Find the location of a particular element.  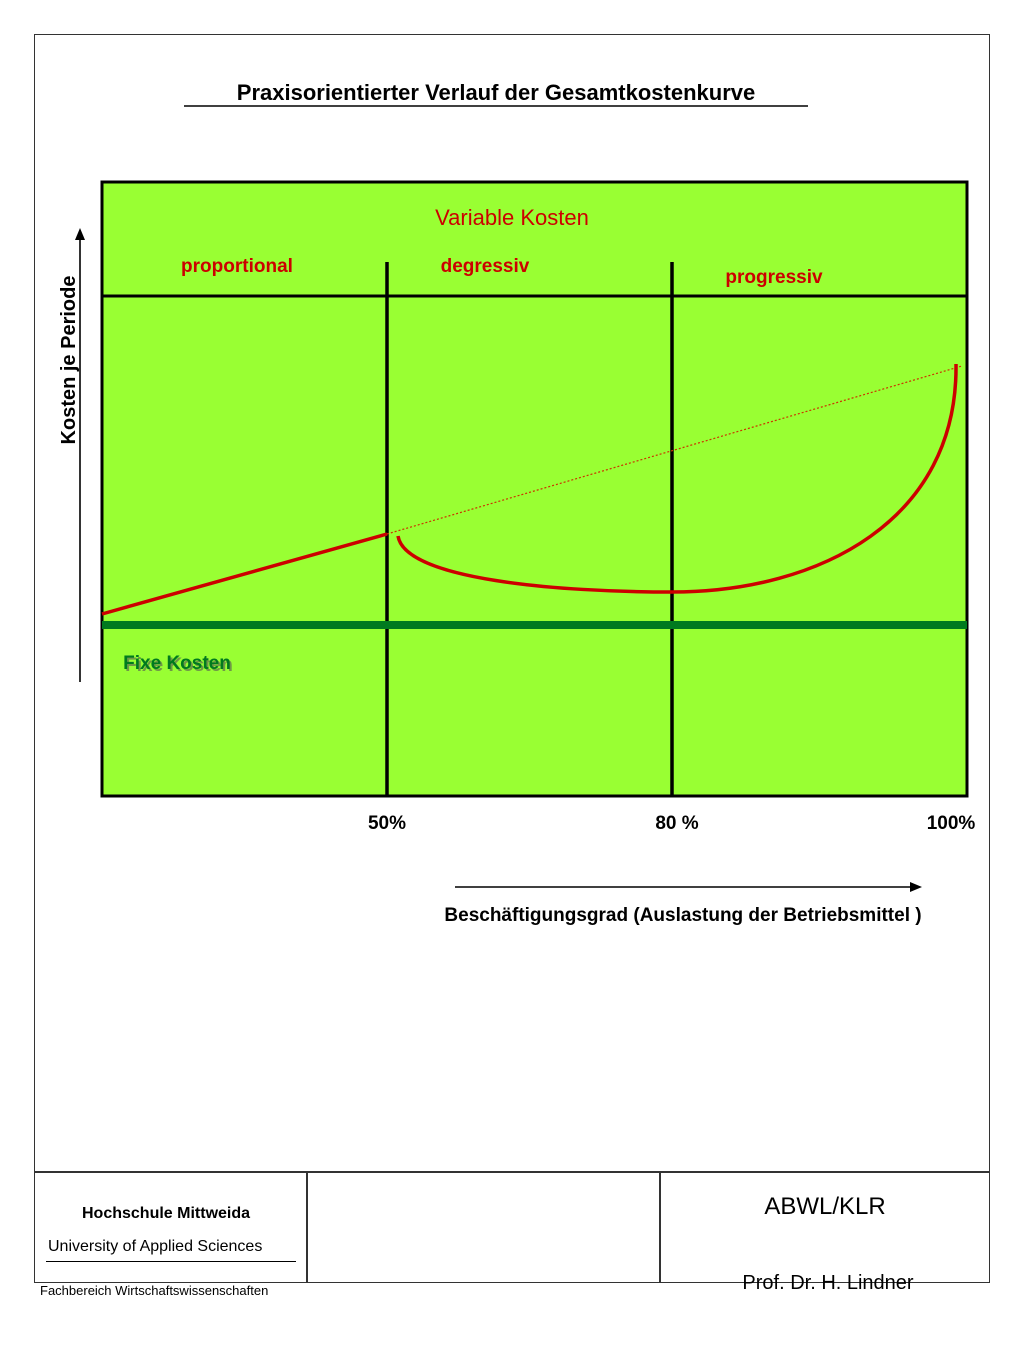

footer-divider-right is located at coordinates (660, 1227).